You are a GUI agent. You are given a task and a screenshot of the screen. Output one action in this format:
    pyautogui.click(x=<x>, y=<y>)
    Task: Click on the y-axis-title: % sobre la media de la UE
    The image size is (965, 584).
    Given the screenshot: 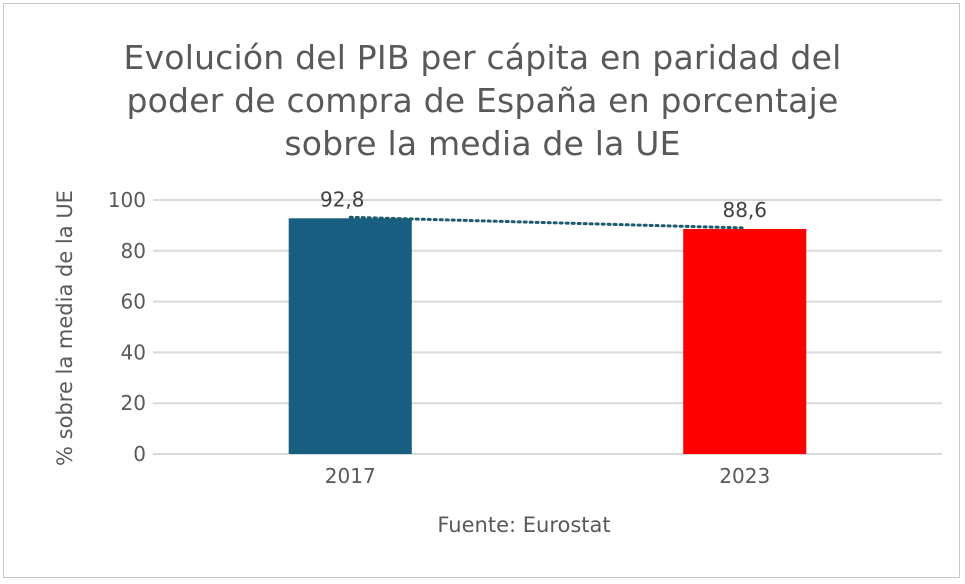 What is the action you would take?
    pyautogui.click(x=65, y=328)
    